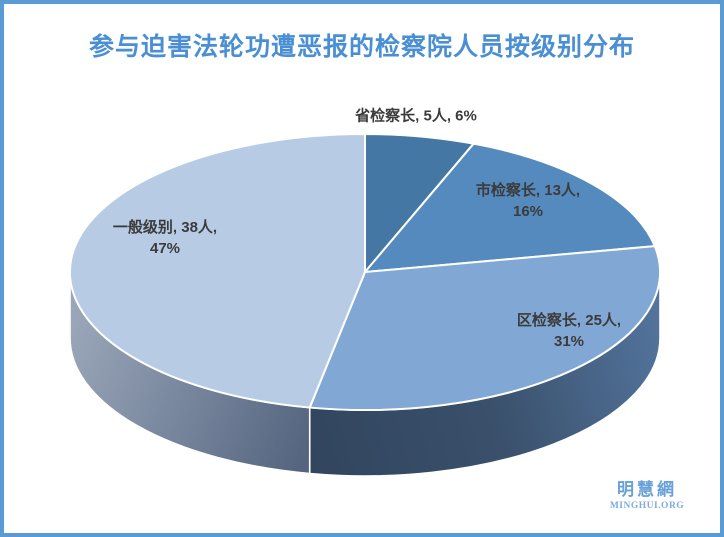  Describe the element at coordinates (528, 201) in the screenshot. I see `data-label-municipal-procurator-general: 市检察长, 13人, 16%` at that location.